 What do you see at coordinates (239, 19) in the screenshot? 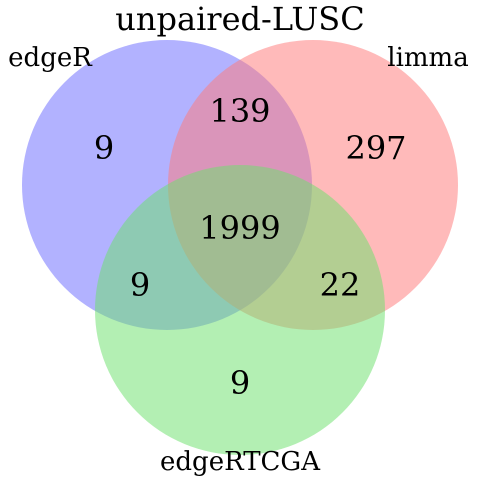
I see `diagram-title: unpaired-LUSC` at bounding box center [239, 19].